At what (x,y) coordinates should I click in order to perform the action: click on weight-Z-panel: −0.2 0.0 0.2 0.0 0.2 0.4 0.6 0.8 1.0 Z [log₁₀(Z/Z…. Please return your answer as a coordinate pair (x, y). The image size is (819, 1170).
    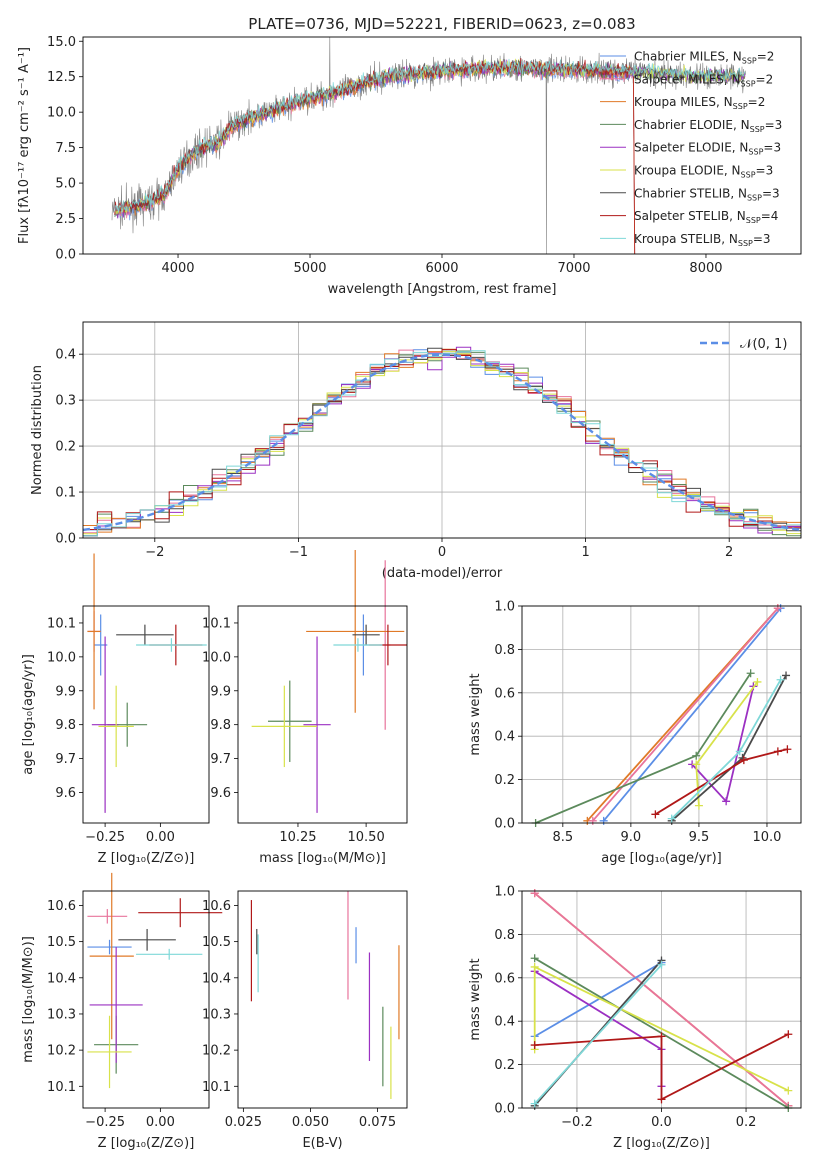
    Looking at the image, I should click on (635, 1018).